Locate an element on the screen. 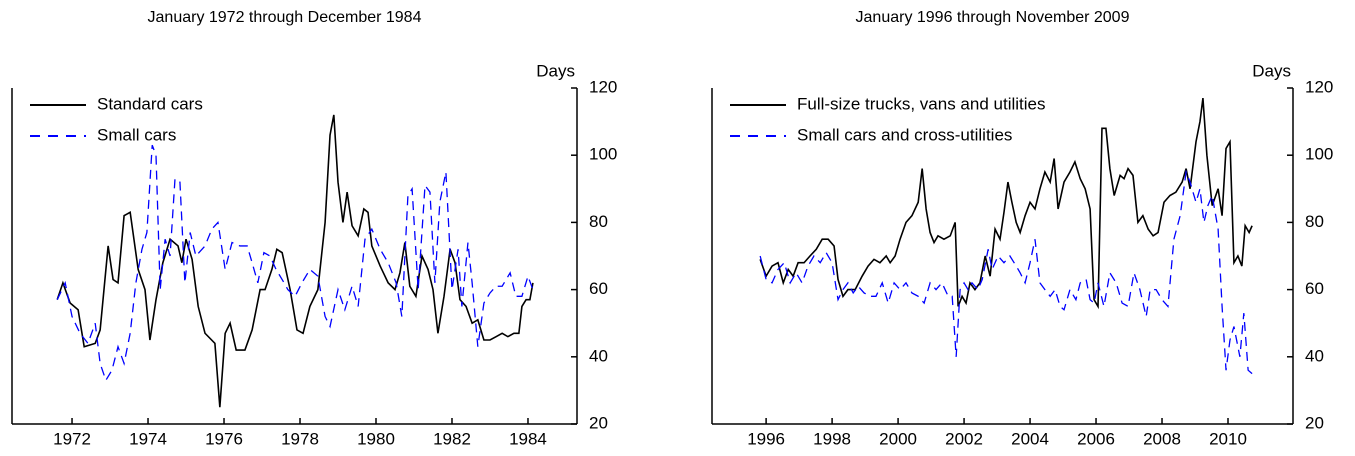 Image resolution: width=1355 pixels, height=456 pixels. x-tick-label: 1972 is located at coordinates (72, 438).